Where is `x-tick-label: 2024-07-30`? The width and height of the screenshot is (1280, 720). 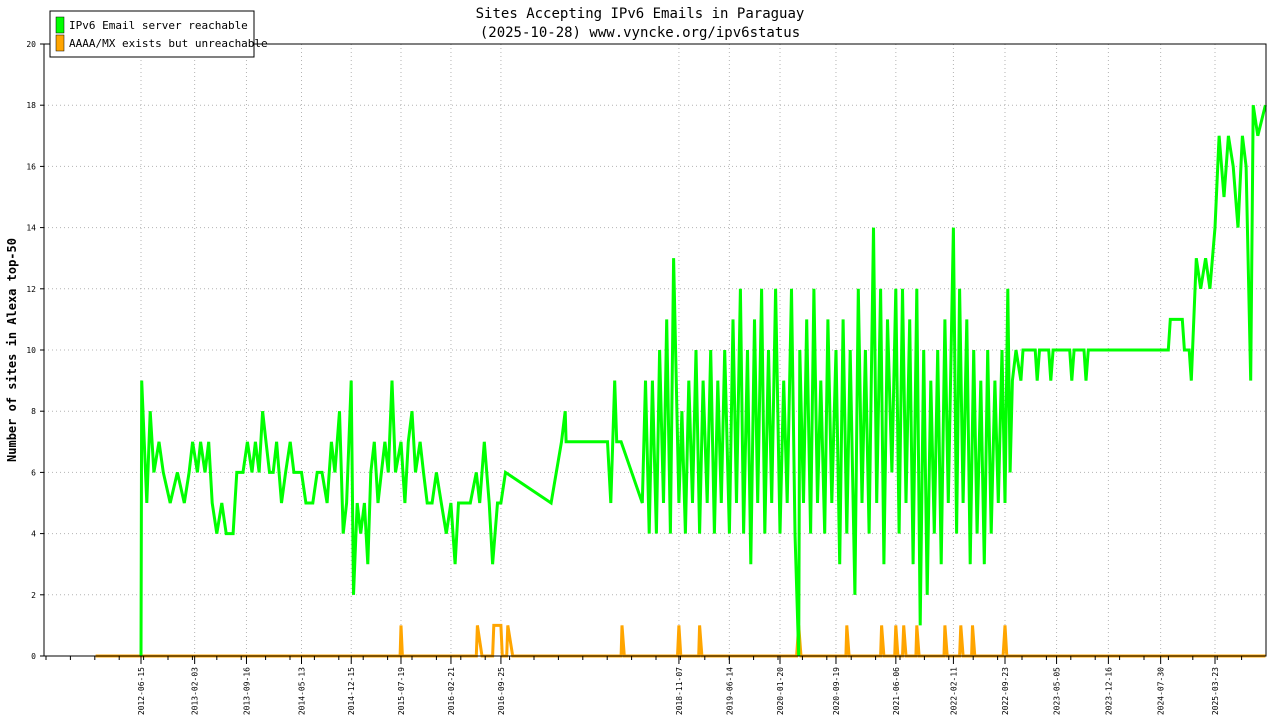
x-tick-label: 2024-07-30 is located at coordinates (1161, 691).